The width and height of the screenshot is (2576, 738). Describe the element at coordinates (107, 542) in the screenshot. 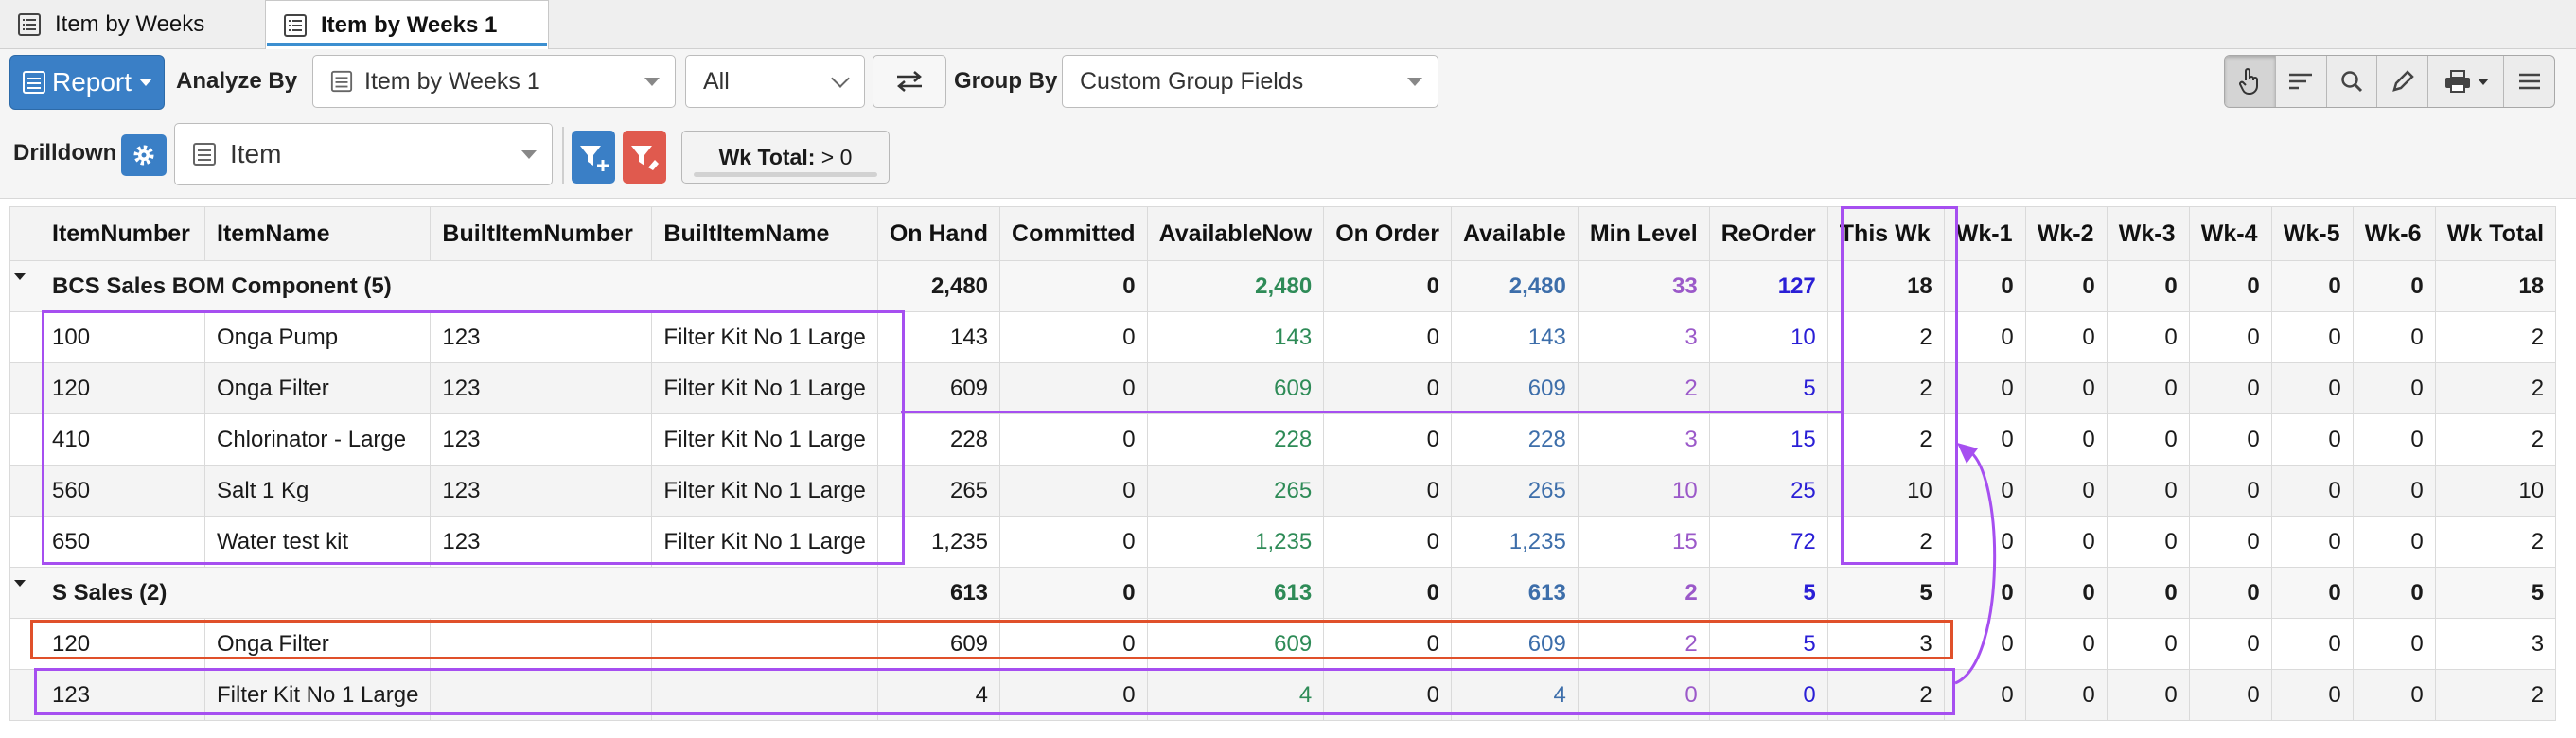

I see `cell-itemnumber: 650` at that location.